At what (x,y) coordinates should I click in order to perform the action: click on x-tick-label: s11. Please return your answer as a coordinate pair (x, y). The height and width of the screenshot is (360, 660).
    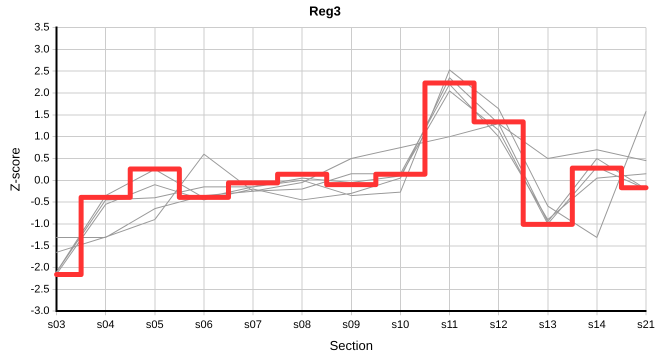
    Looking at the image, I should click on (449, 324).